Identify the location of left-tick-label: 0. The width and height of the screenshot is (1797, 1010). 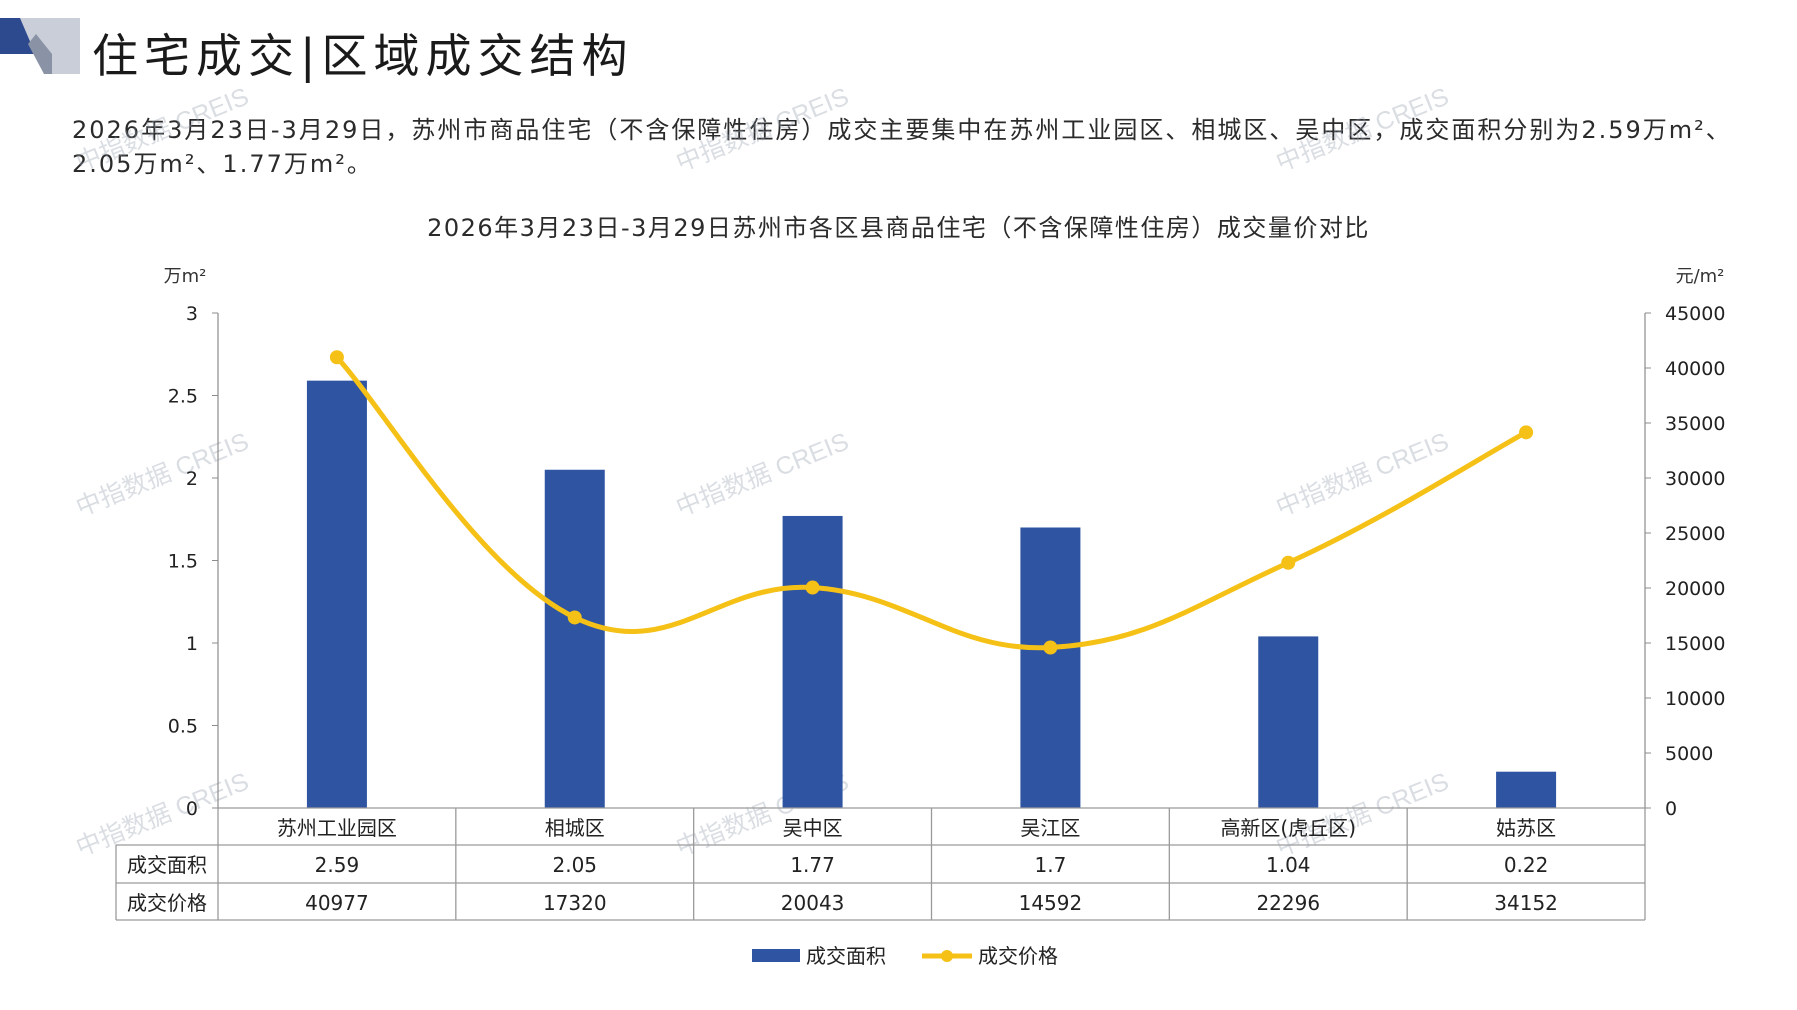
(192, 809).